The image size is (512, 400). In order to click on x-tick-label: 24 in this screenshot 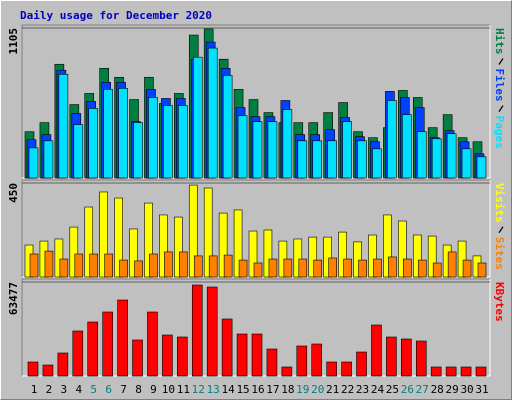, I will do `click(378, 389)`.